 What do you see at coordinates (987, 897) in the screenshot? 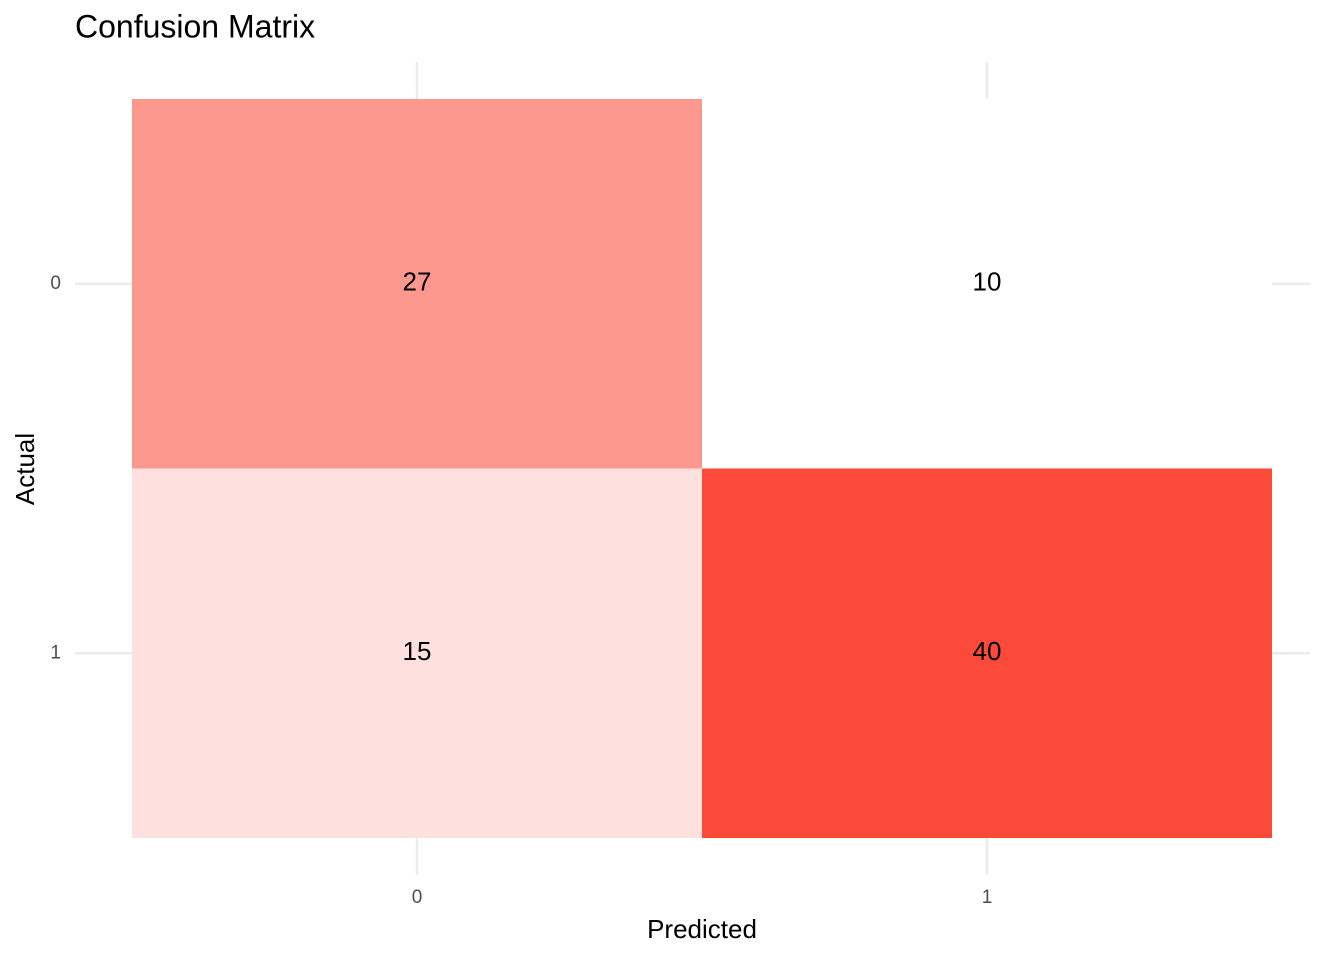
I see `x-tick-label: 1` at bounding box center [987, 897].